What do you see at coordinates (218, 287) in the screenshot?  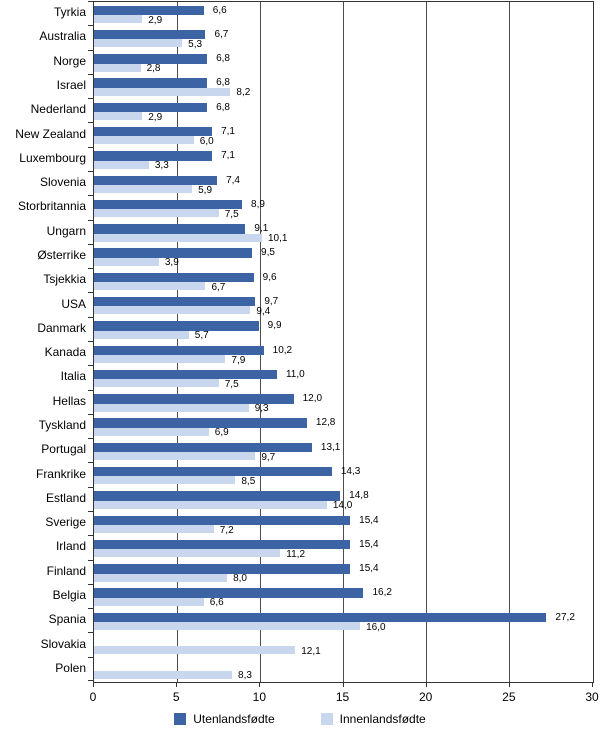 I see `value-label-innenlandsfodte: 6,7` at bounding box center [218, 287].